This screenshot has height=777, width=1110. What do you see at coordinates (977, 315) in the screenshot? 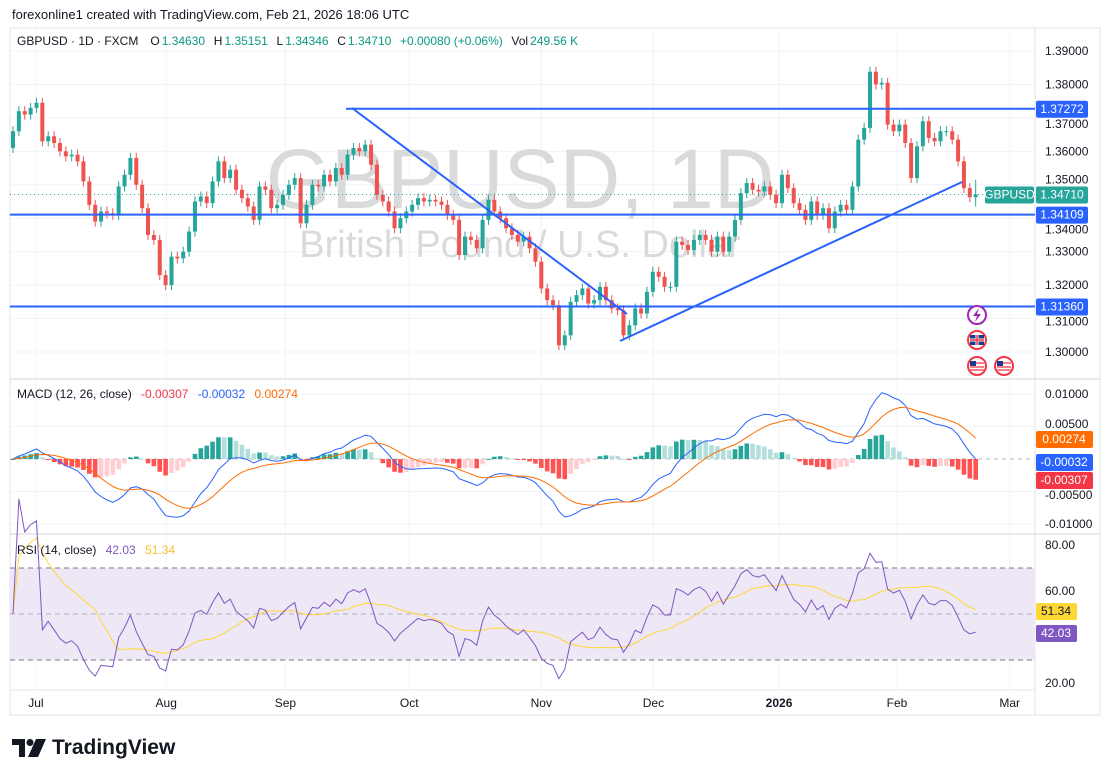
I see `lightning-icon` at bounding box center [977, 315].